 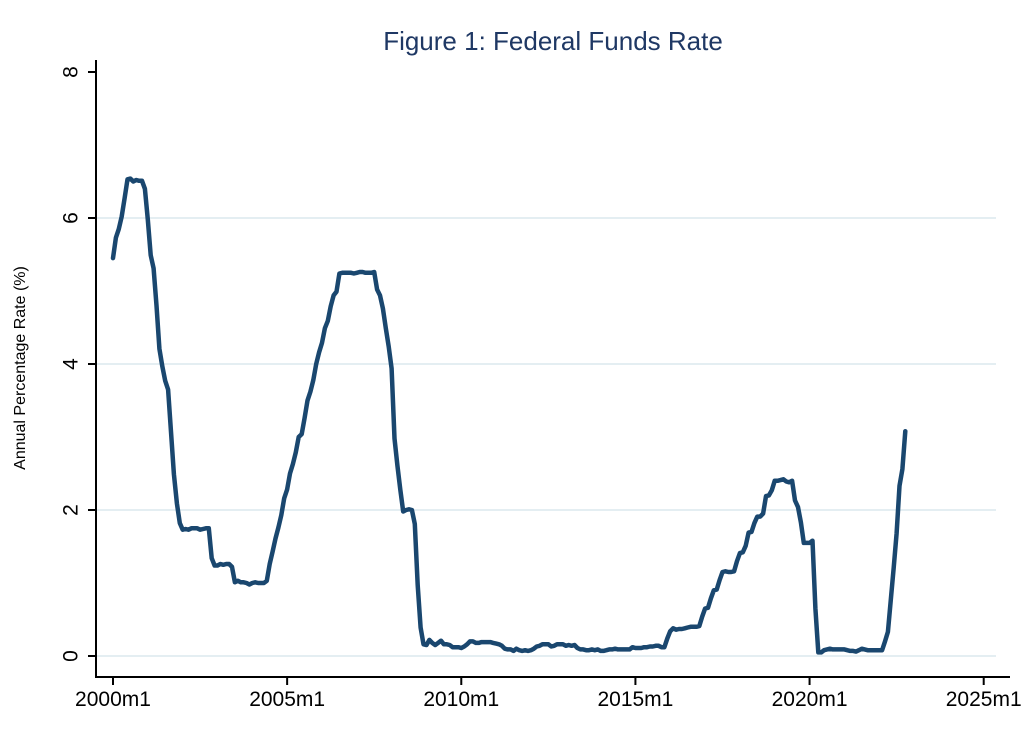 What do you see at coordinates (553, 41) in the screenshot?
I see `chart-title: Figure 1: Federal Funds Rate` at bounding box center [553, 41].